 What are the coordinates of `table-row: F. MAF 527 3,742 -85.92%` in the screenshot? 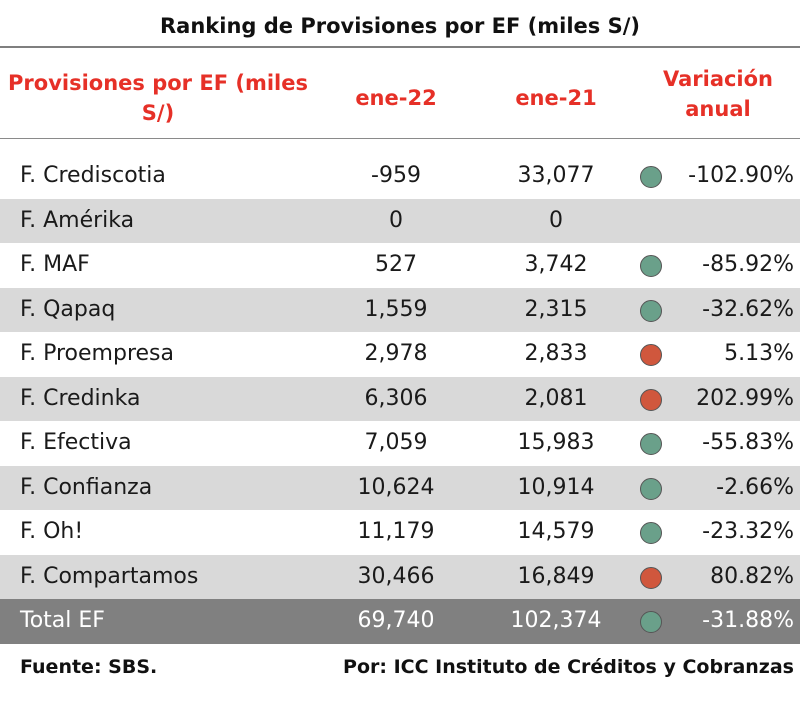 It's located at (400, 265).